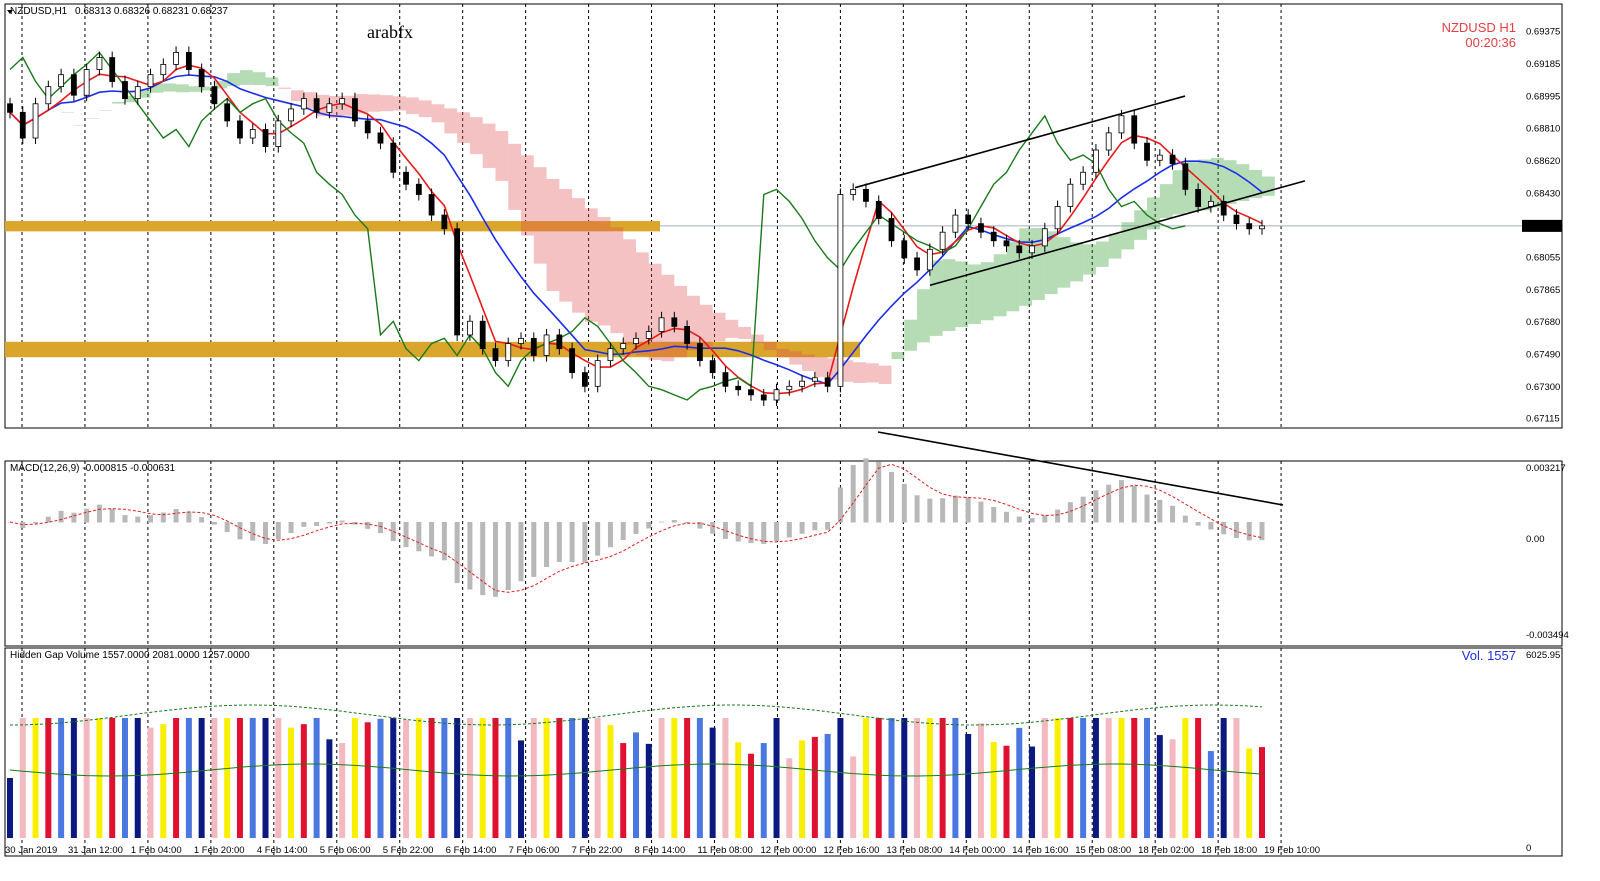 The width and height of the screenshot is (1600, 881). What do you see at coordinates (1543, 97) in the screenshot?
I see `price-tick-label: 0.68995` at bounding box center [1543, 97].